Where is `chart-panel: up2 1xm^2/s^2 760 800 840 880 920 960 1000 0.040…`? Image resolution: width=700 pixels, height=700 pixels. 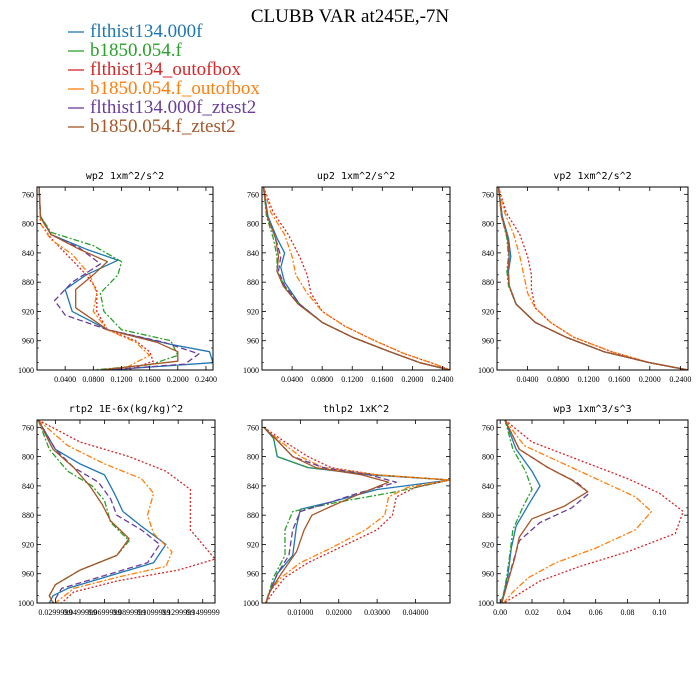
chart-panel: up2 1xm^2/s^2 760 800 840 880 920 960 1000 0.040… is located at coordinates (348, 277).